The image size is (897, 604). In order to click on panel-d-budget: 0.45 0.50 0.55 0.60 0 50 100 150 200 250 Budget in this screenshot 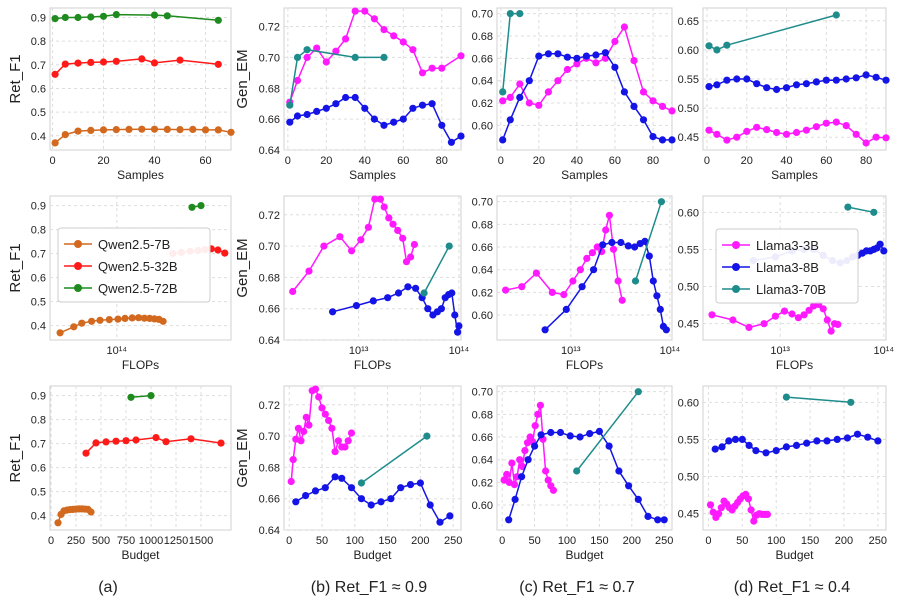, I will do `click(782, 473)`.